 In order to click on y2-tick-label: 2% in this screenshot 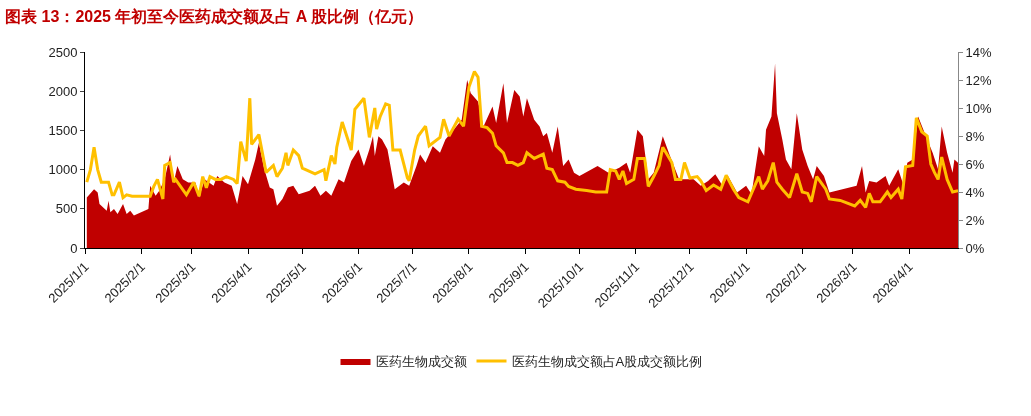, I will do `click(975, 220)`.